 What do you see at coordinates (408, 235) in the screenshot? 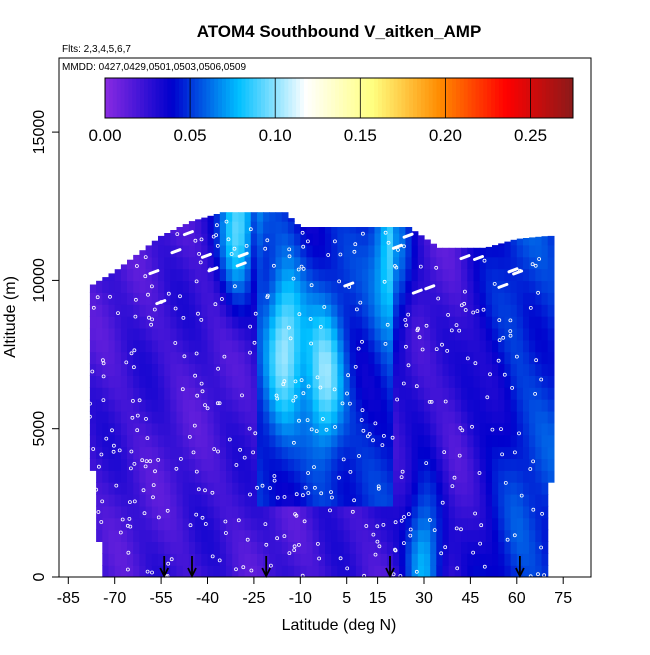
I see `flight-leg` at bounding box center [408, 235].